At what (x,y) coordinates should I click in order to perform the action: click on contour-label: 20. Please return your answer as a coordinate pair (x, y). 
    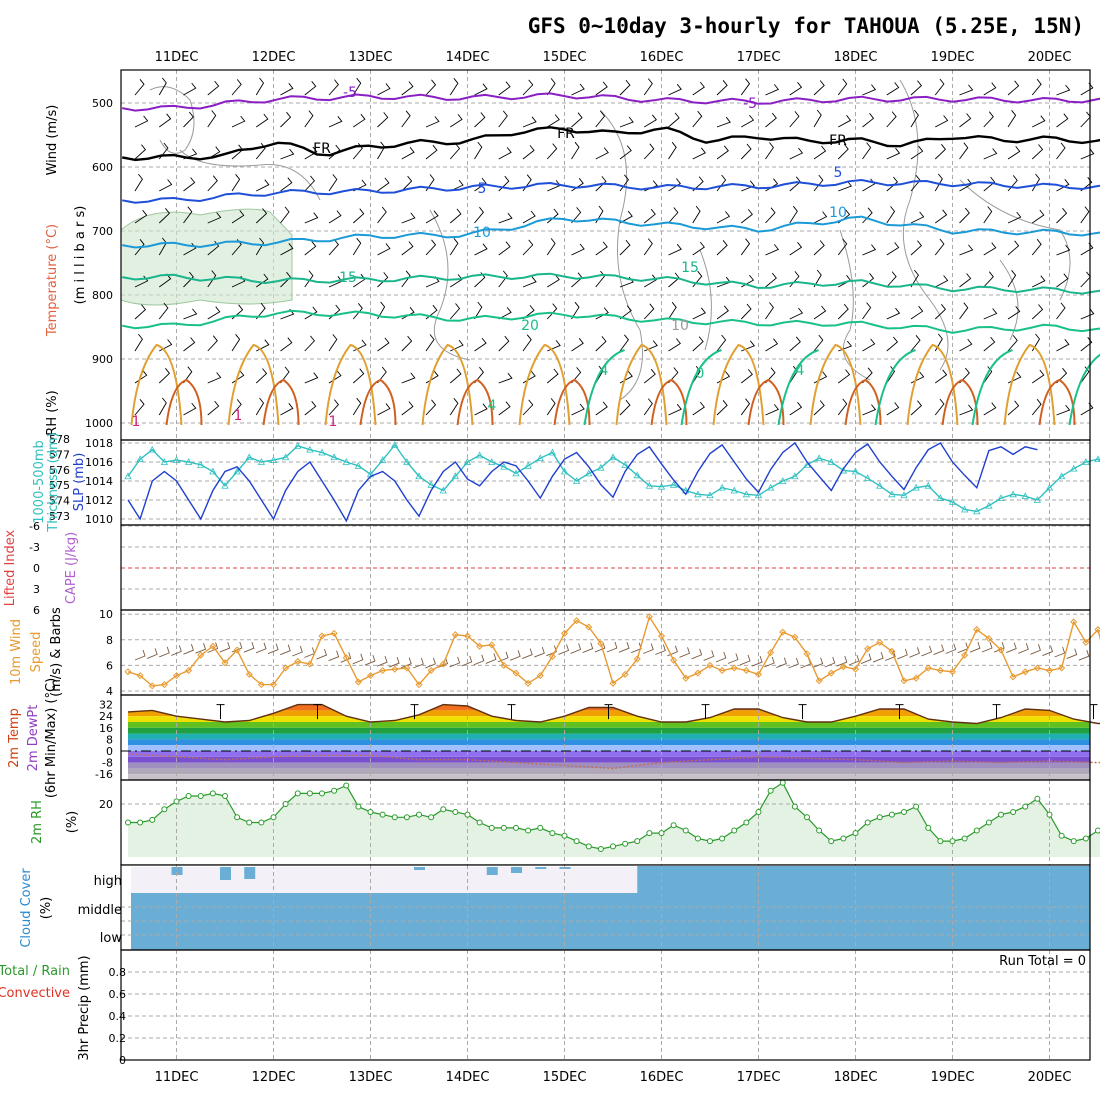
    Looking at the image, I should click on (530, 326).